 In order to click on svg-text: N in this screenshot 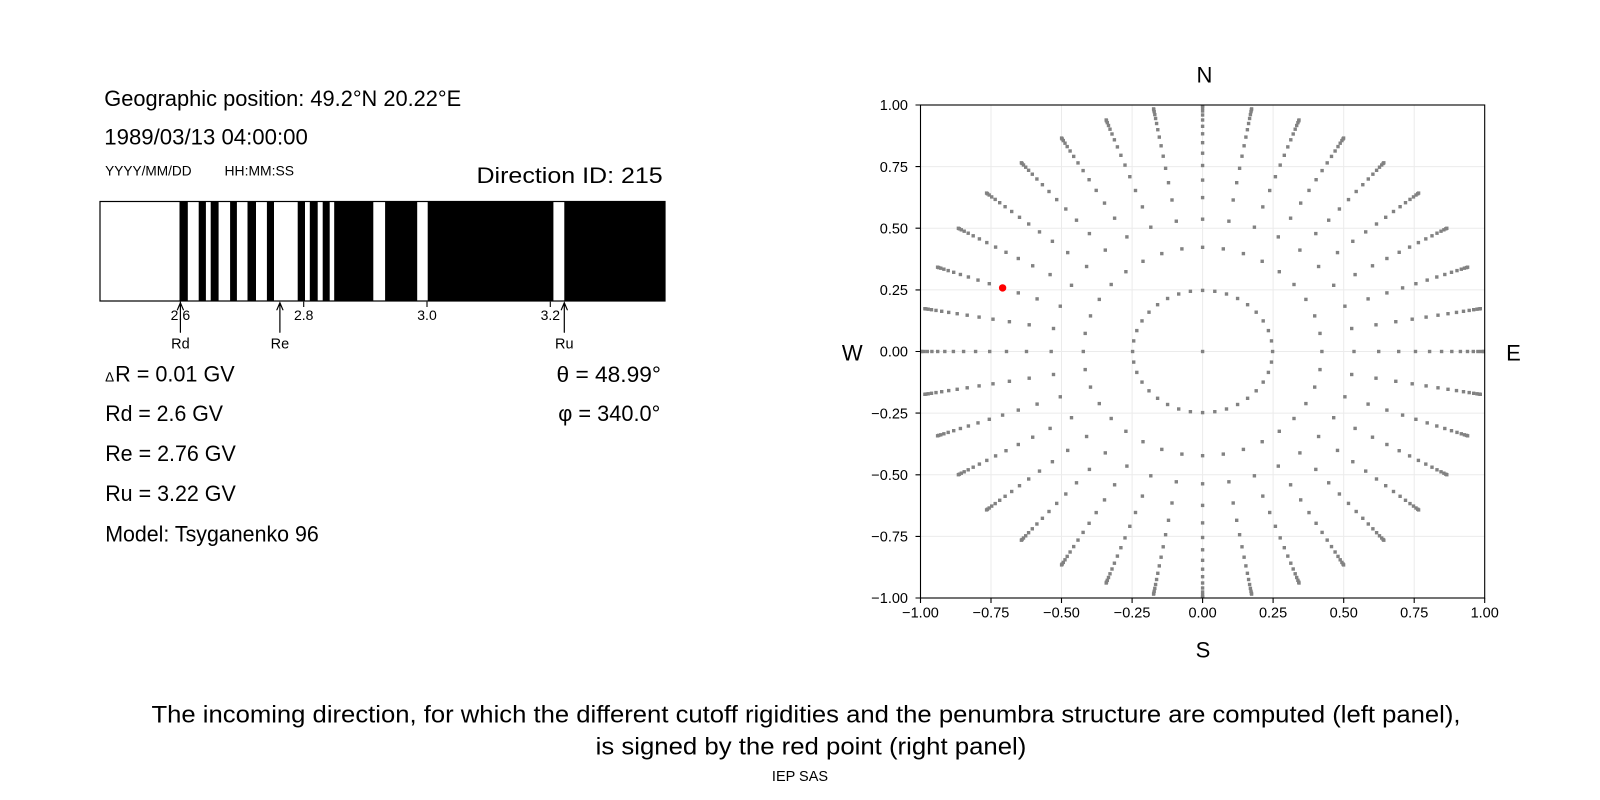, I will do `click(1205, 75)`.